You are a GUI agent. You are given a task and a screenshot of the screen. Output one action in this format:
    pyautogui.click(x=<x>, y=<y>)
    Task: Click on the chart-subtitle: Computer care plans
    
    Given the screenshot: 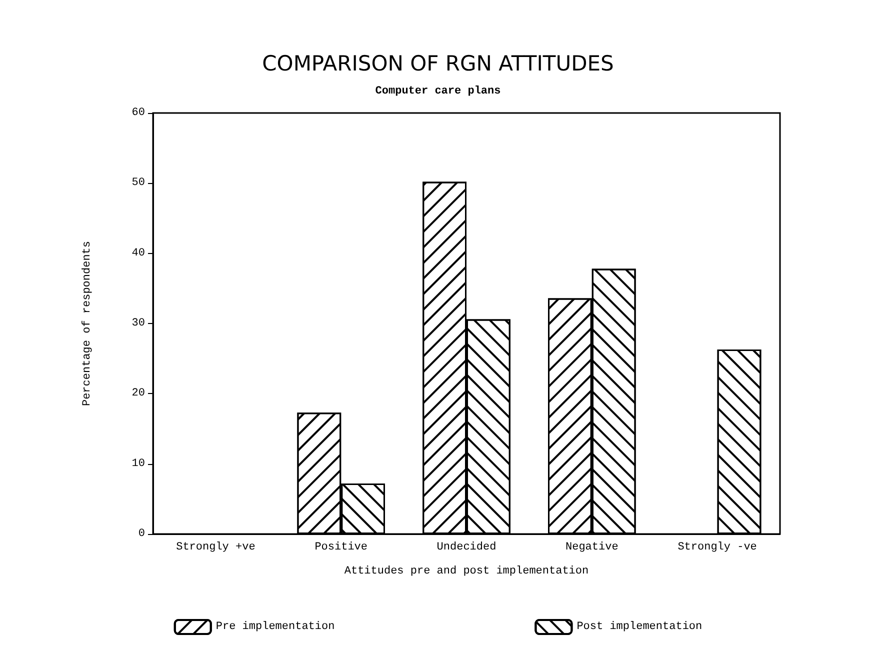 What is the action you would take?
    pyautogui.click(x=438, y=92)
    